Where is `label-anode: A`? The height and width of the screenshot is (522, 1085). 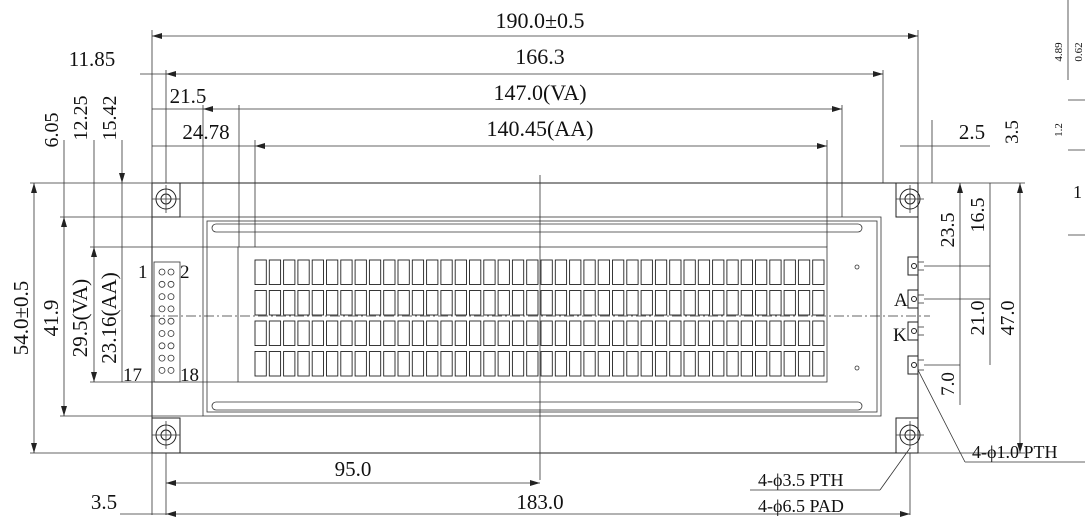
label-anode: A is located at coordinates (901, 300).